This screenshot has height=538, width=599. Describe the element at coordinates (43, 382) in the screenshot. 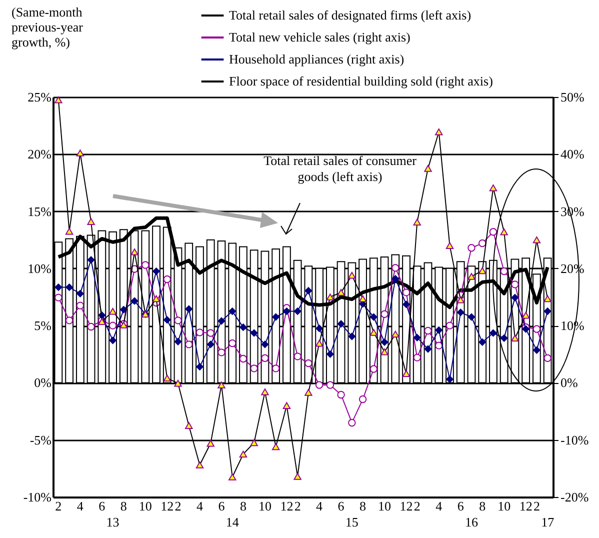

I see `y-tick-label: 0%` at that location.